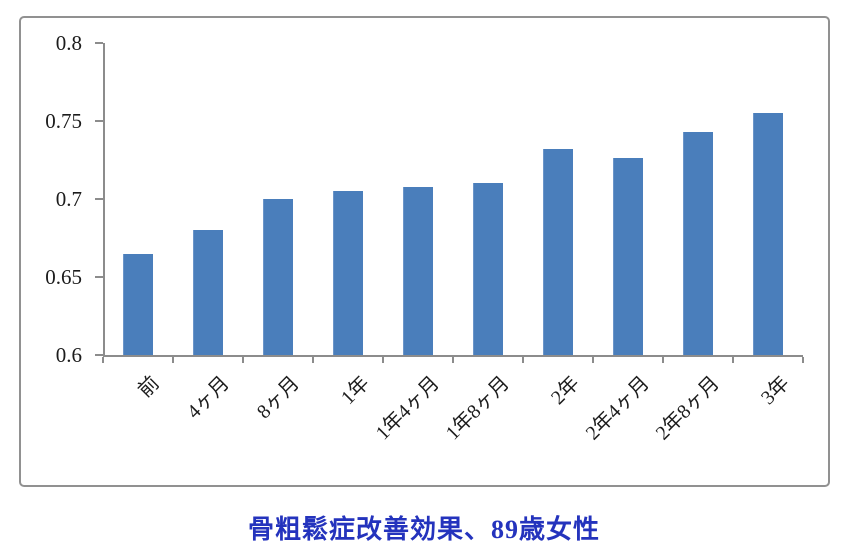 This screenshot has height=546, width=848. What do you see at coordinates (477, 408) in the screenshot?
I see `x-tick-label: 1年8ヶ月` at bounding box center [477, 408].